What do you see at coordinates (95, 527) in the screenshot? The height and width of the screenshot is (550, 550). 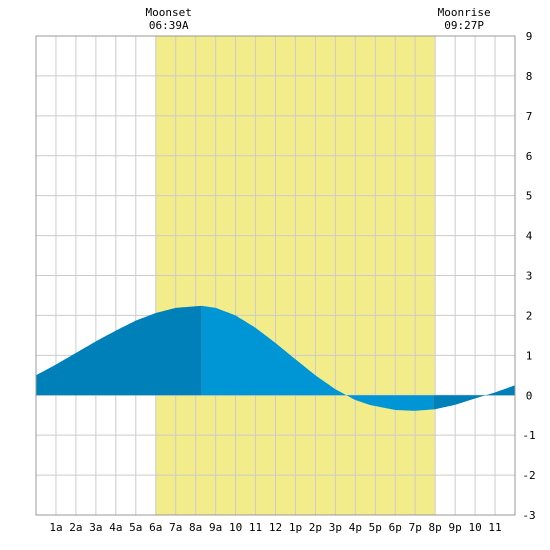 I see `x-tick-label: 3a` at bounding box center [95, 527].